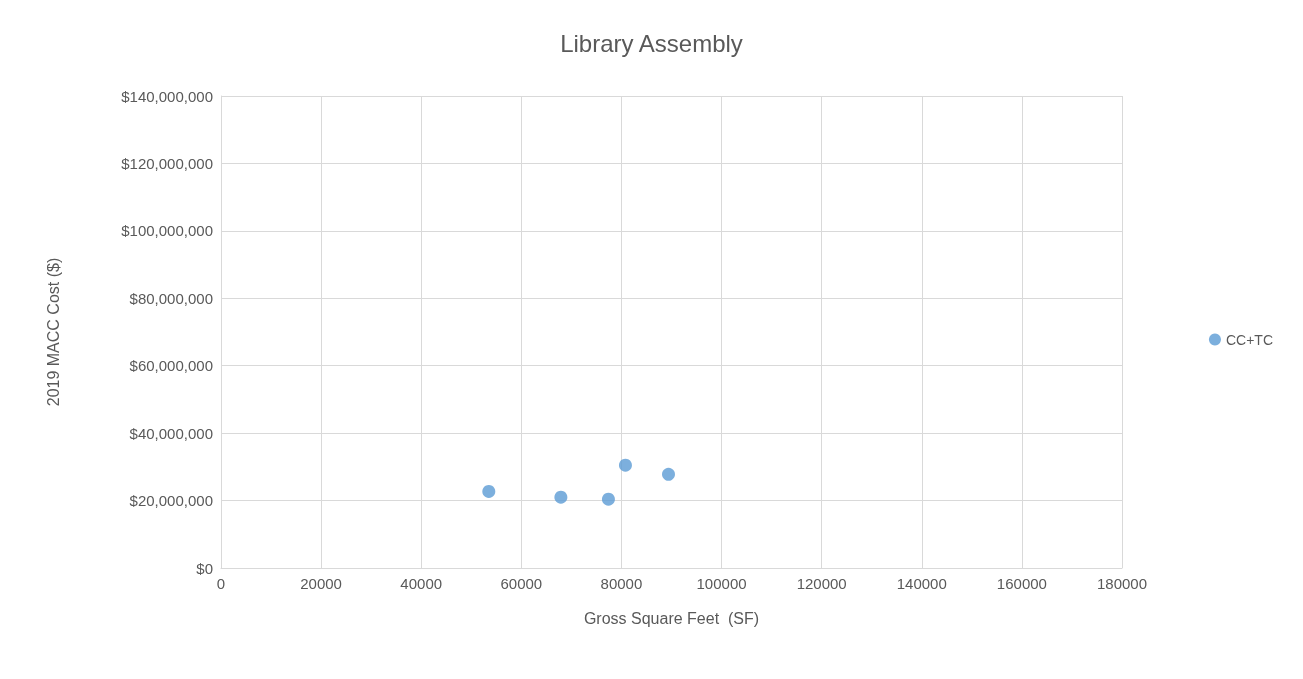 This screenshot has height=679, width=1303. Describe the element at coordinates (1122, 583) in the screenshot. I see `x-tick-label: 180000` at that location.